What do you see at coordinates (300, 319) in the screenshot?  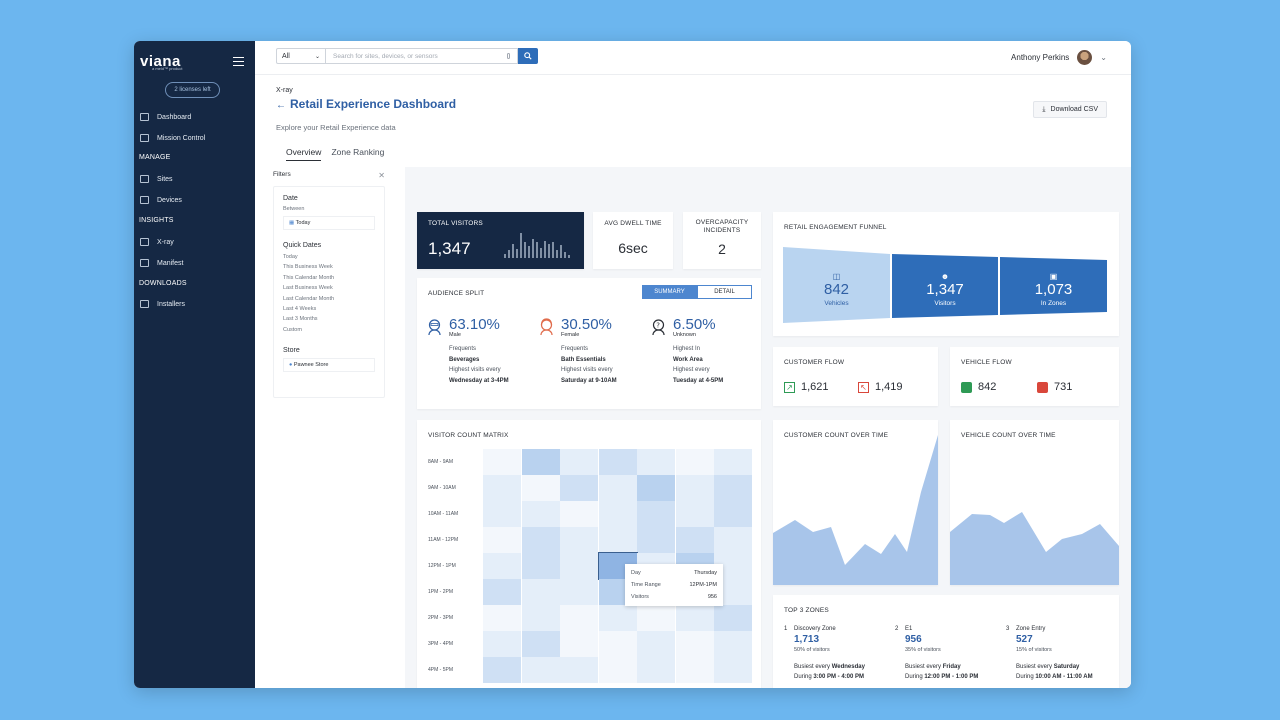 I see `quick-date-option: Last 3 Months` at bounding box center [300, 319].